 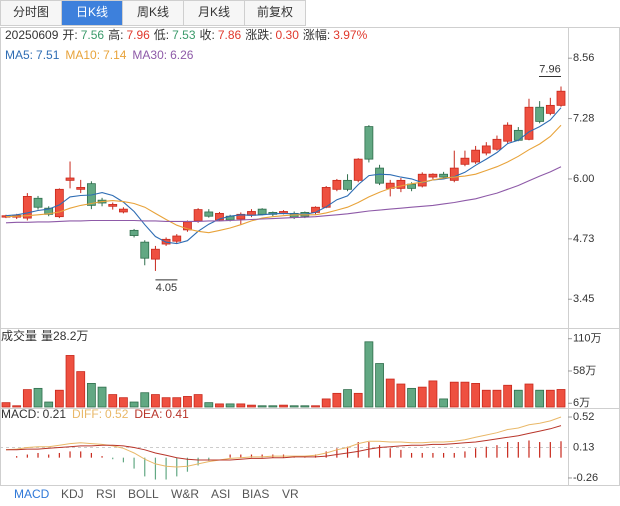 I want to click on info-label: 高:, so click(x=115, y=34).